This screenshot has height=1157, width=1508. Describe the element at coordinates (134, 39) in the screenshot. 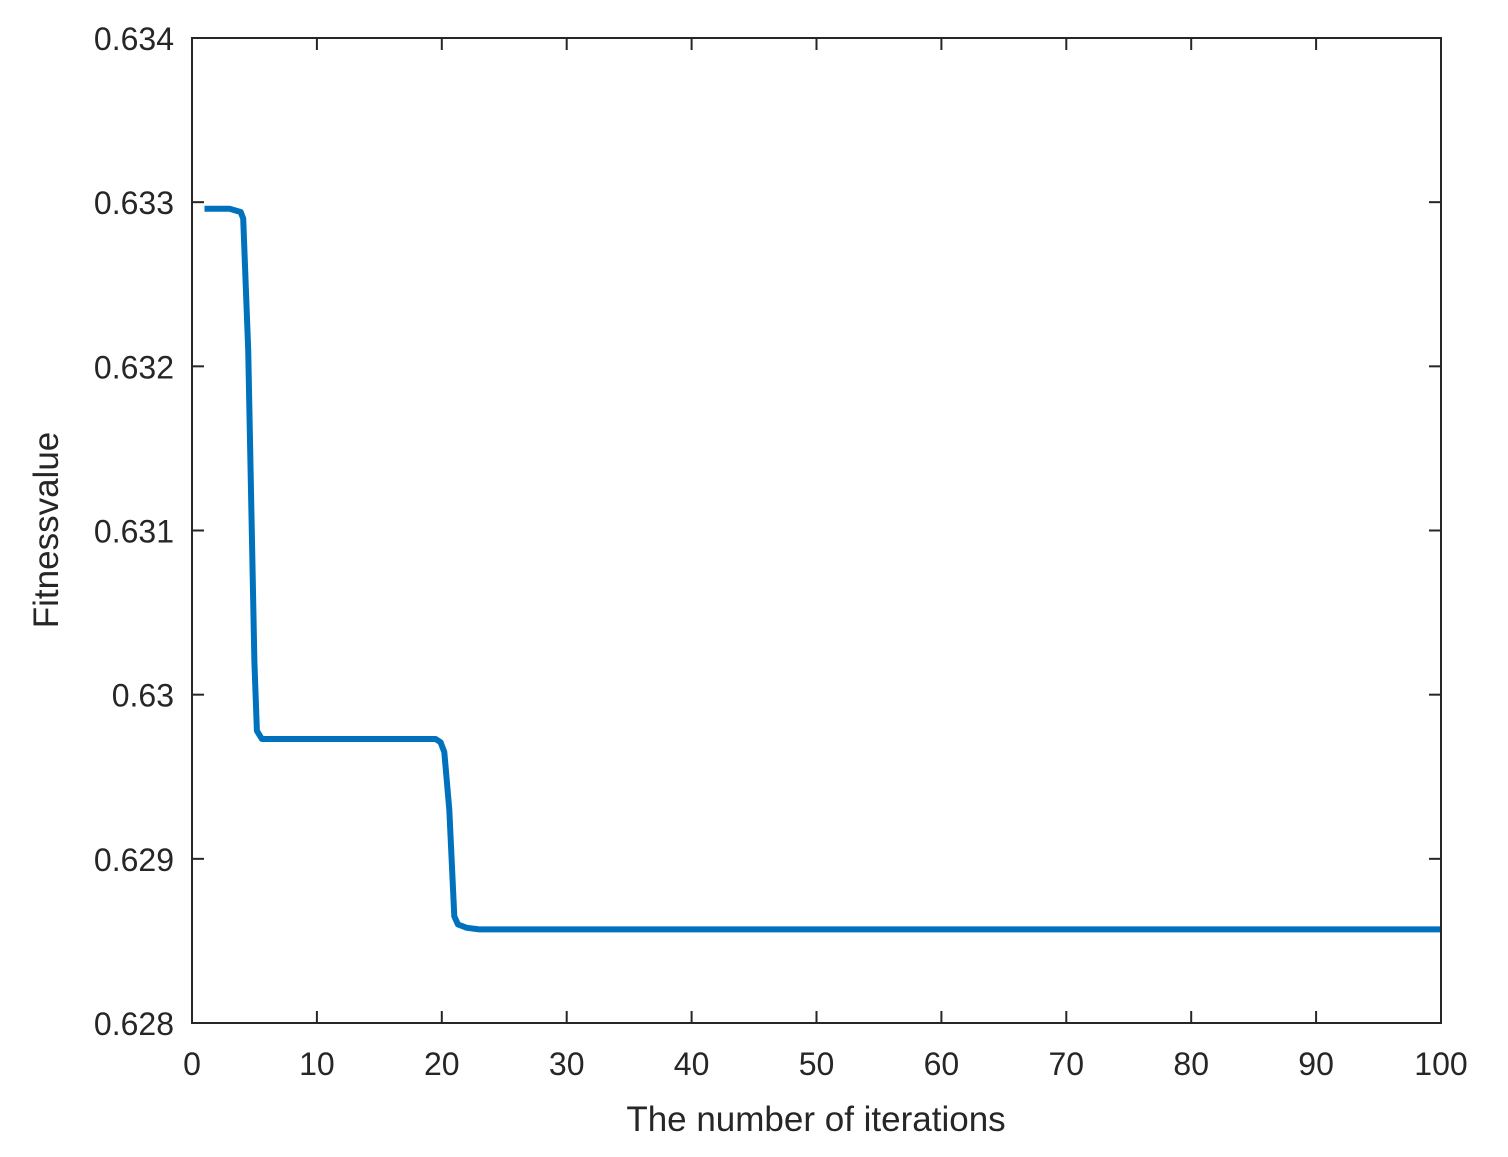

I see `y-tick-label: 0.634` at that location.